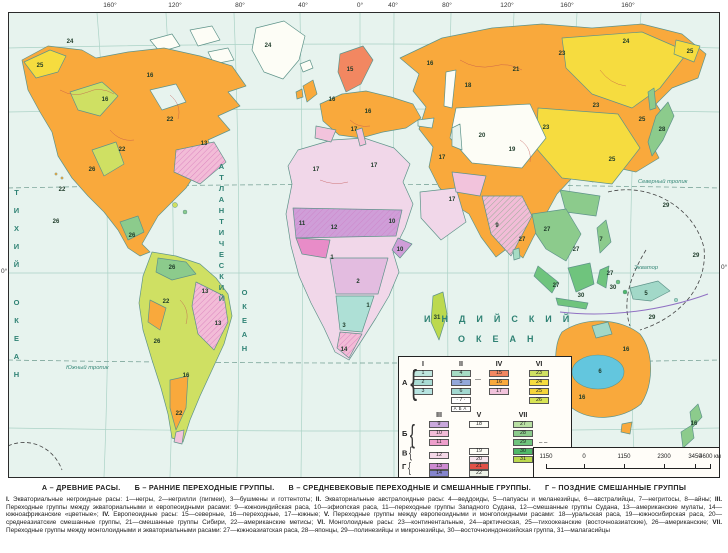 Image resolution: width=728 pixels, height=553 pixels. Describe the element at coordinates (581, 277) in the screenshot. I see `borneo-shape` at that location.